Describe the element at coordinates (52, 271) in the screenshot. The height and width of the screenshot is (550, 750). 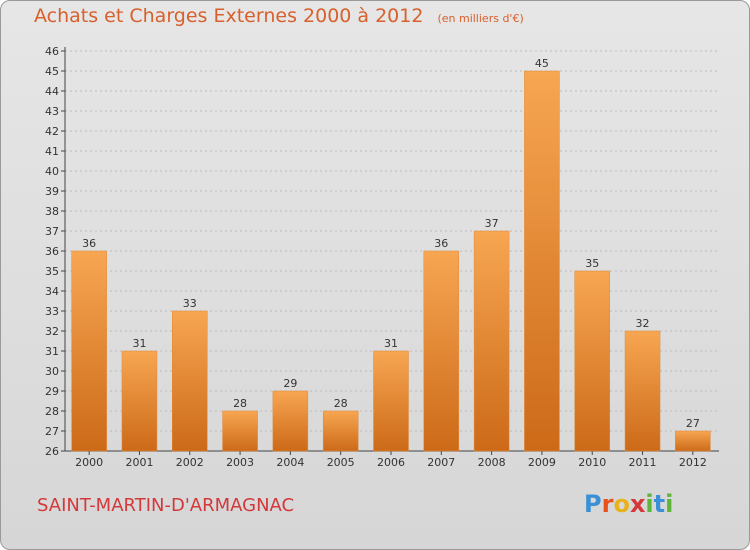
I see `y-tick-label: 35` at that location.